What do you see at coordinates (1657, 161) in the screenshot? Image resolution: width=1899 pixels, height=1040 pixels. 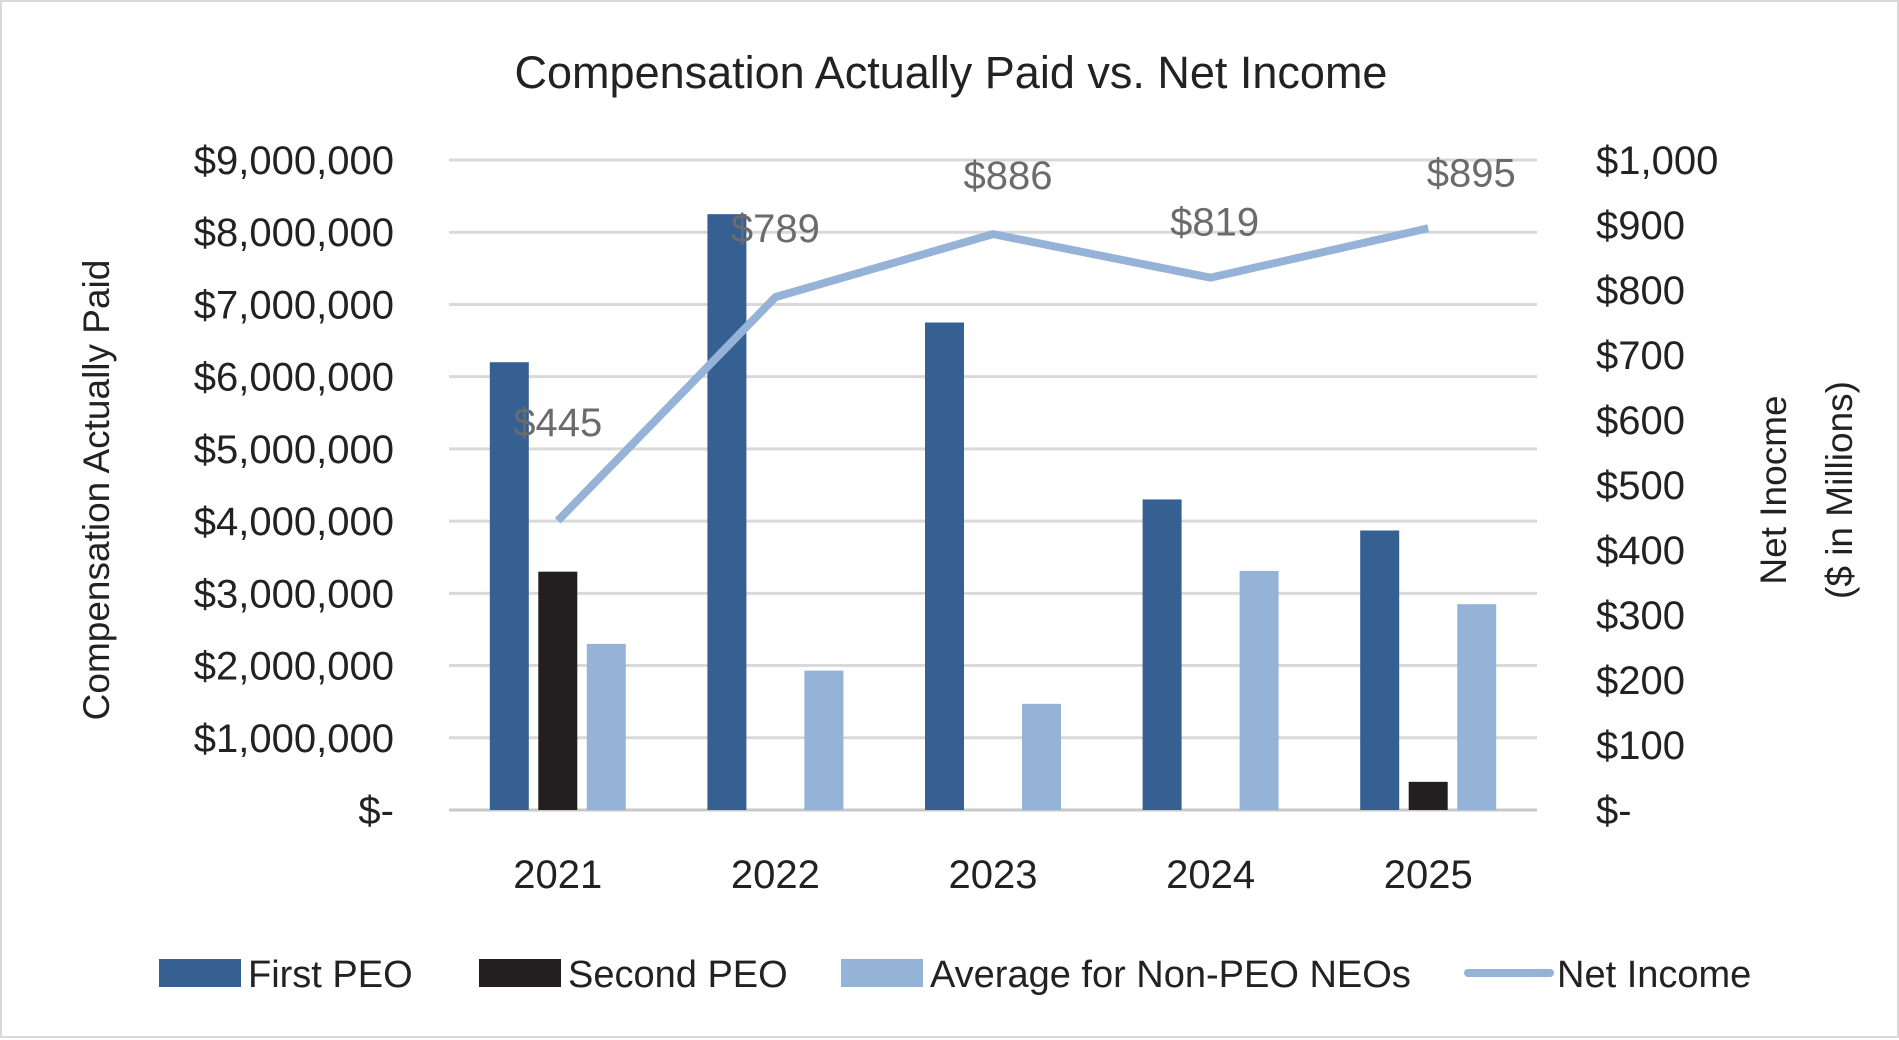 I see `right-tick-label: $1,000` at bounding box center [1657, 161].